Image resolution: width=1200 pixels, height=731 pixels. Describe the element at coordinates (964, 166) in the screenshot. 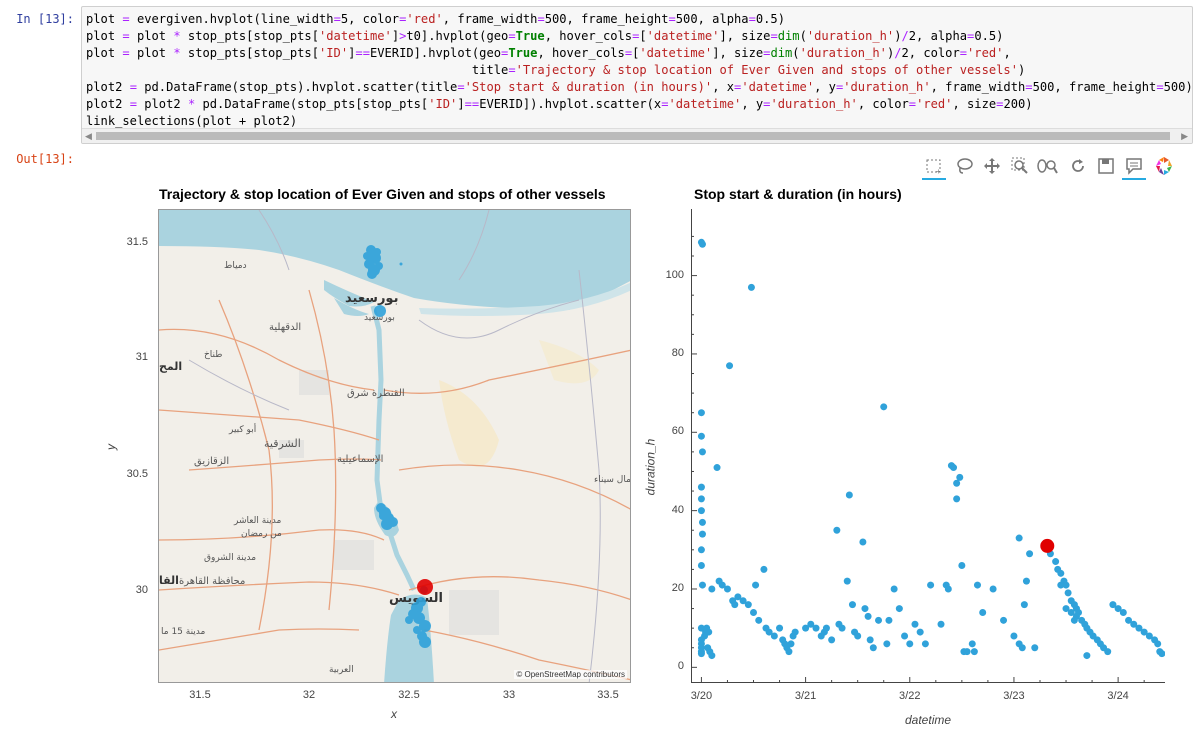

I see `lasso-select-icon` at that location.